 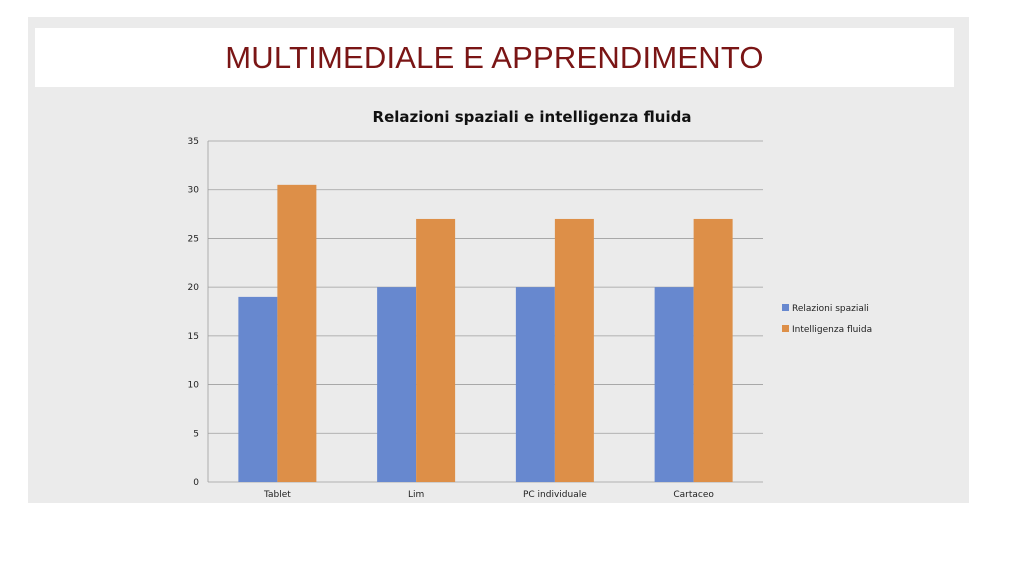 I want to click on chart-title: Relazioni spaziali e intelligenza fluida, so click(x=532, y=117).